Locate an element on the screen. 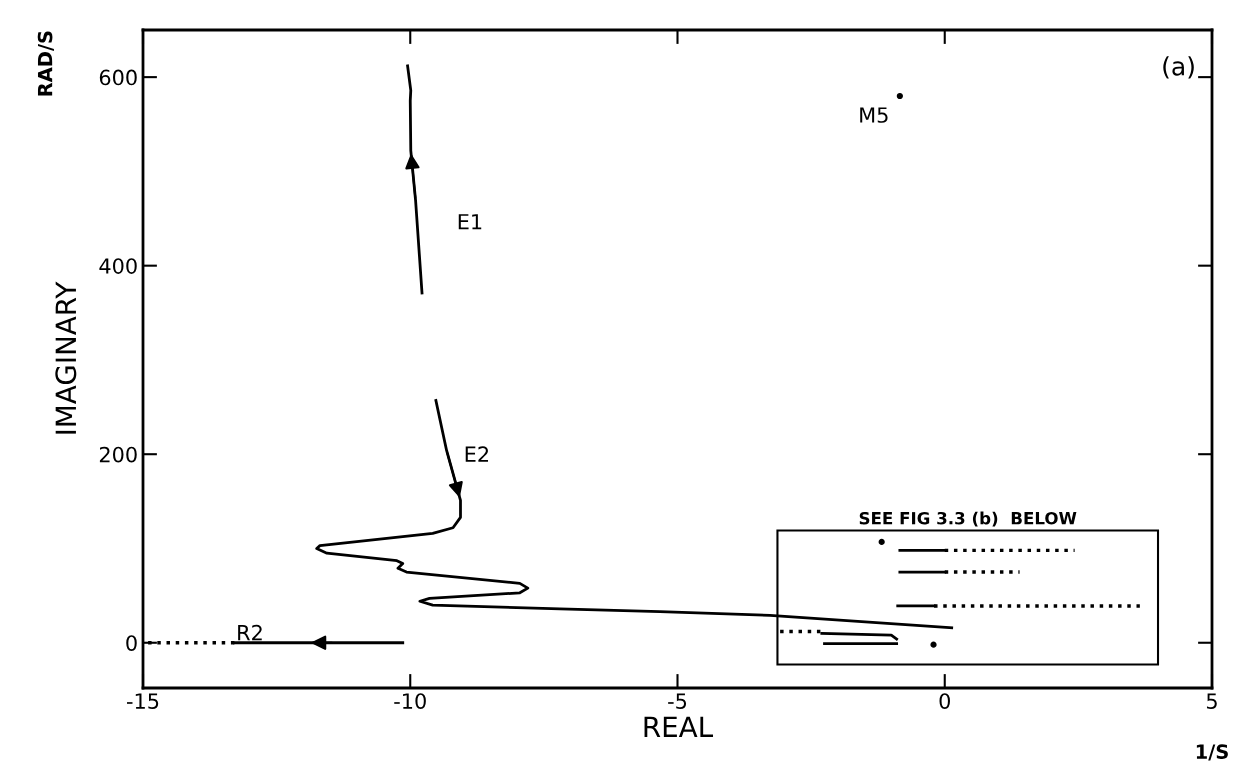 The image size is (1255, 766). text: 1/S is located at coordinates (1212, 752).